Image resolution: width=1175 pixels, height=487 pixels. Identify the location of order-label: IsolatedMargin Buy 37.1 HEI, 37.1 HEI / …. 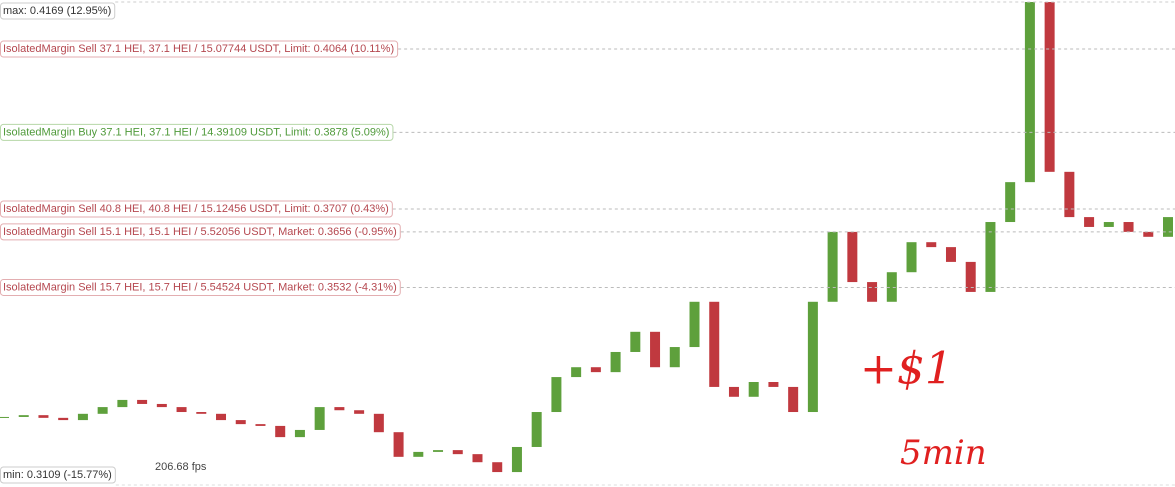
(196, 132).